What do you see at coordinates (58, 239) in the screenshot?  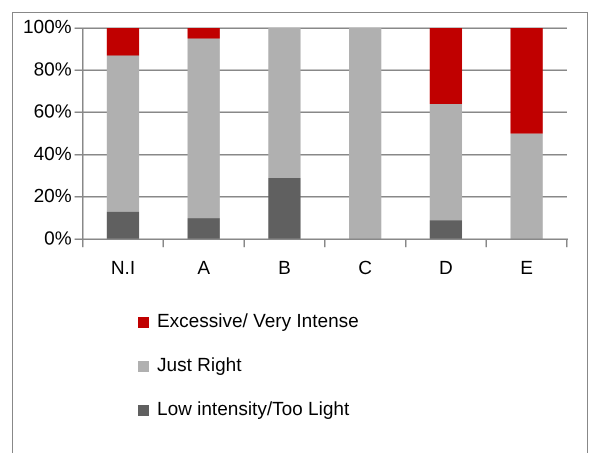 I see `y-tick-label: 0%` at bounding box center [58, 239].